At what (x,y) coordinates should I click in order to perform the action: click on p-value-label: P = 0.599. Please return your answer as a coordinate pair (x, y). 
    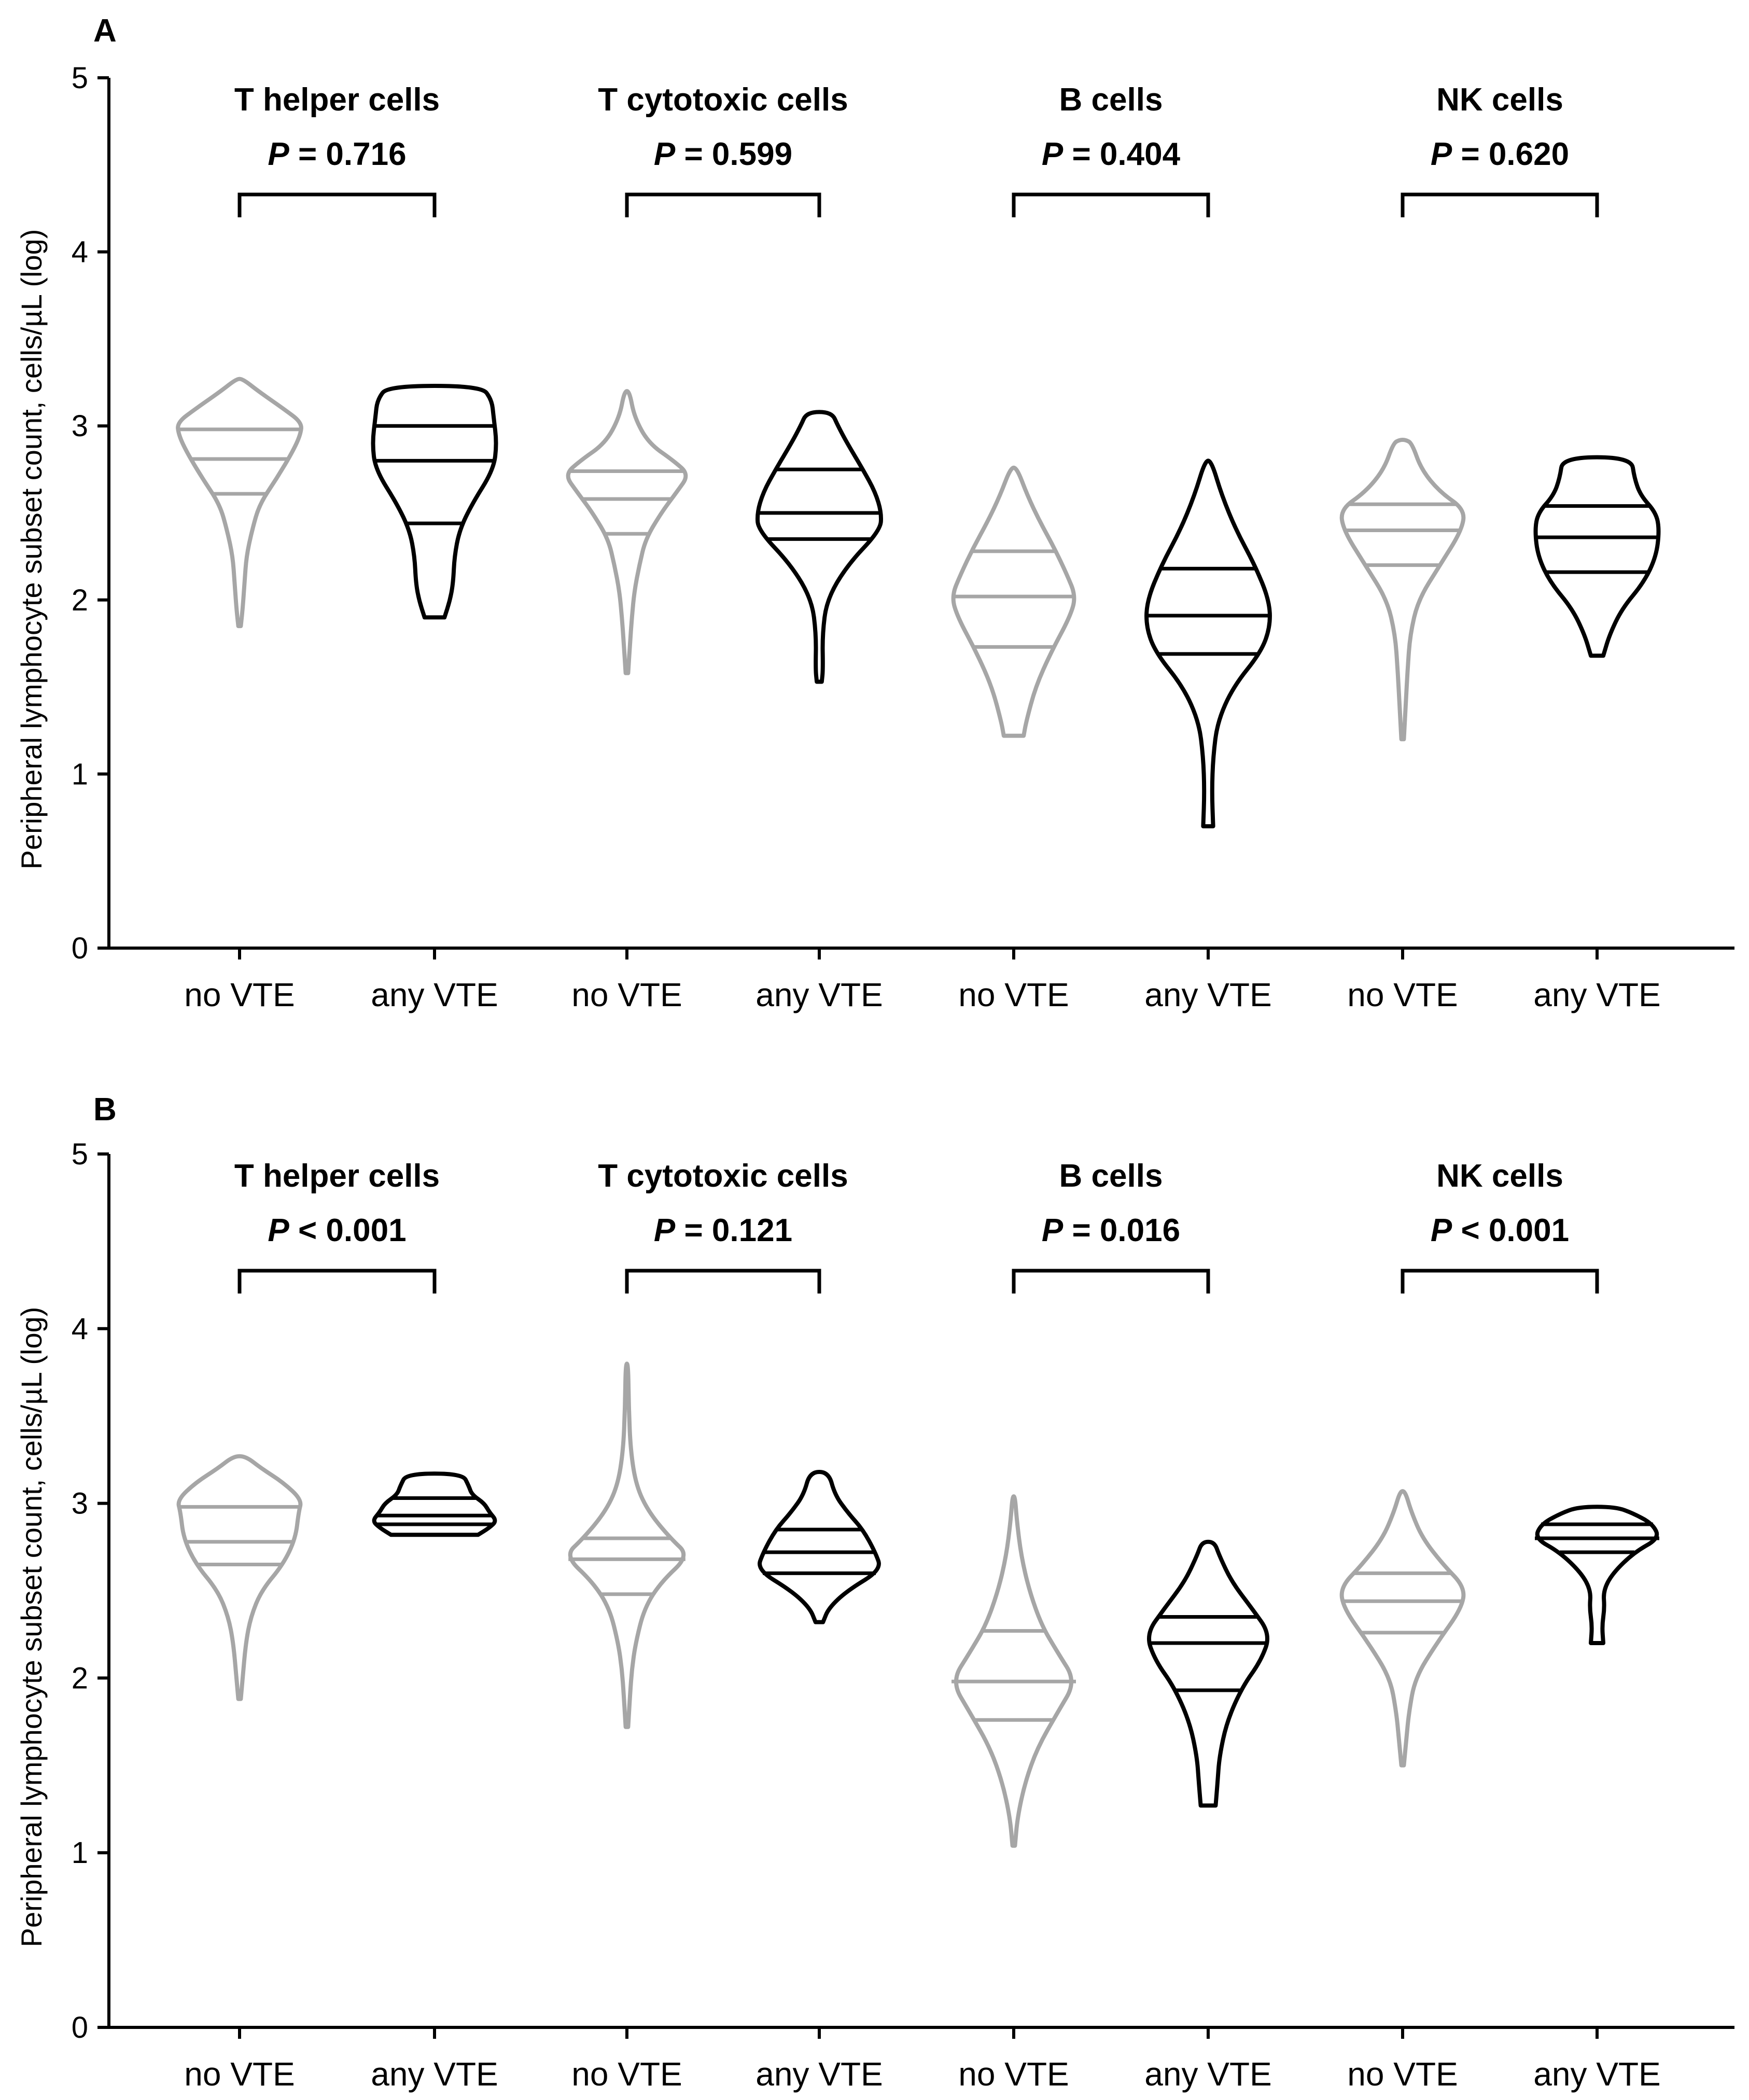
    Looking at the image, I should click on (723, 154).